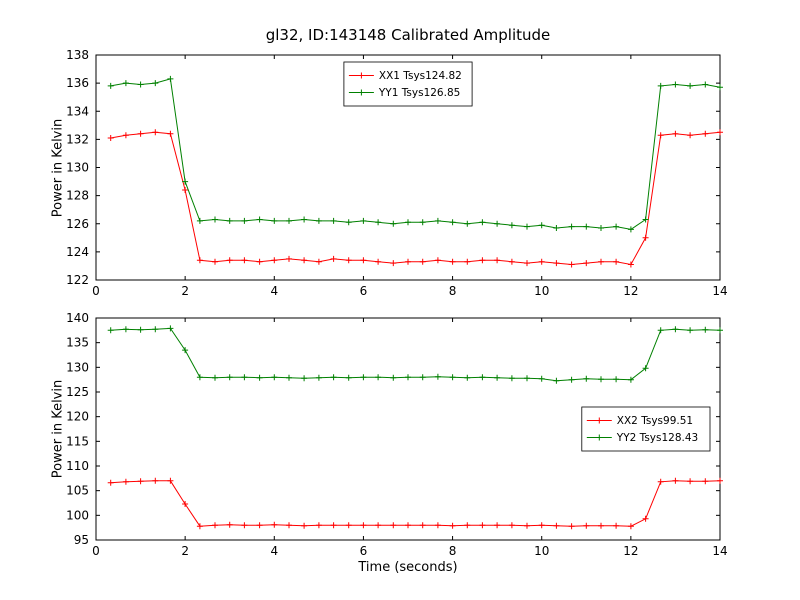 This screenshot has width=800, height=600. What do you see at coordinates (58, 429) in the screenshot?
I see `bottom-y-axis-label: Power in Kelvin` at bounding box center [58, 429].